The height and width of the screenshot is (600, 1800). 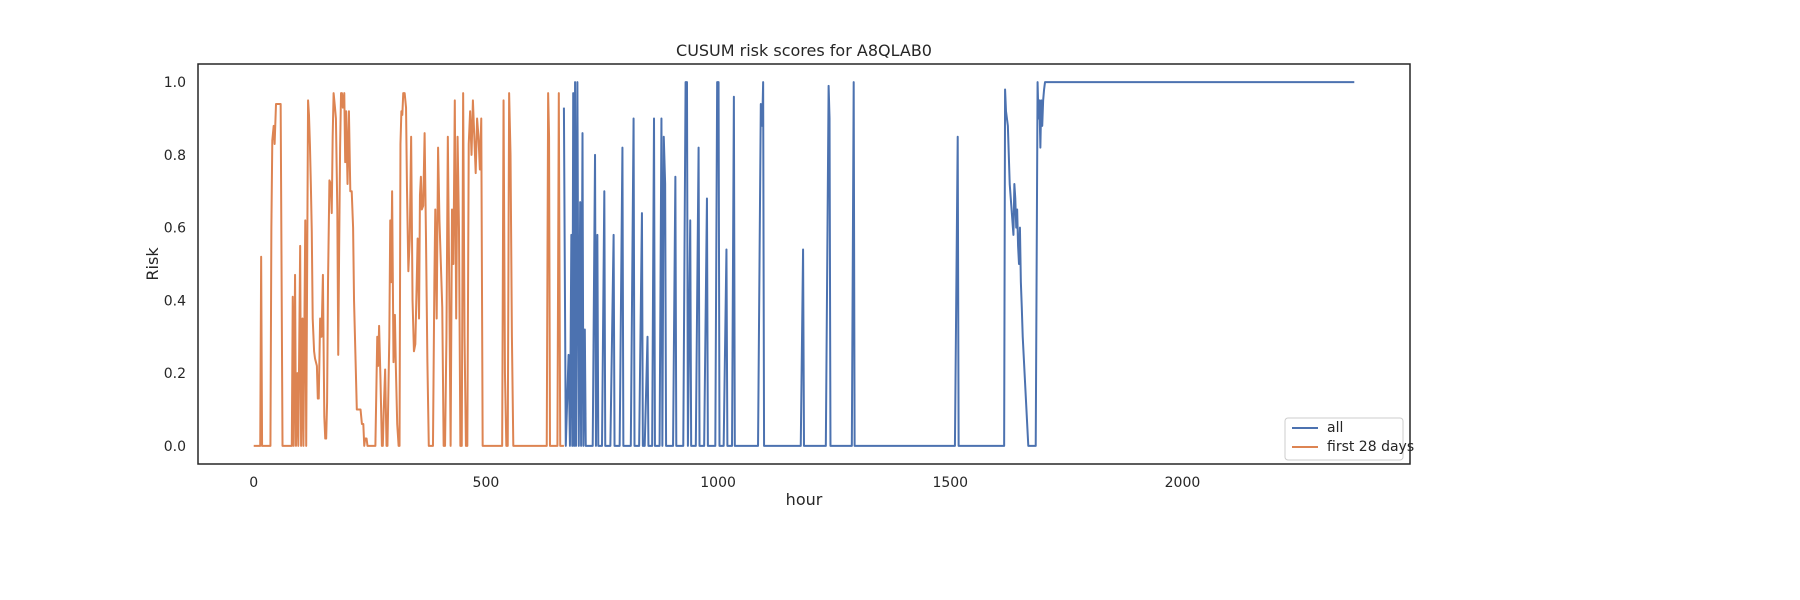 What do you see at coordinates (175, 301) in the screenshot?
I see `y-tick-label: 0.4` at bounding box center [175, 301].